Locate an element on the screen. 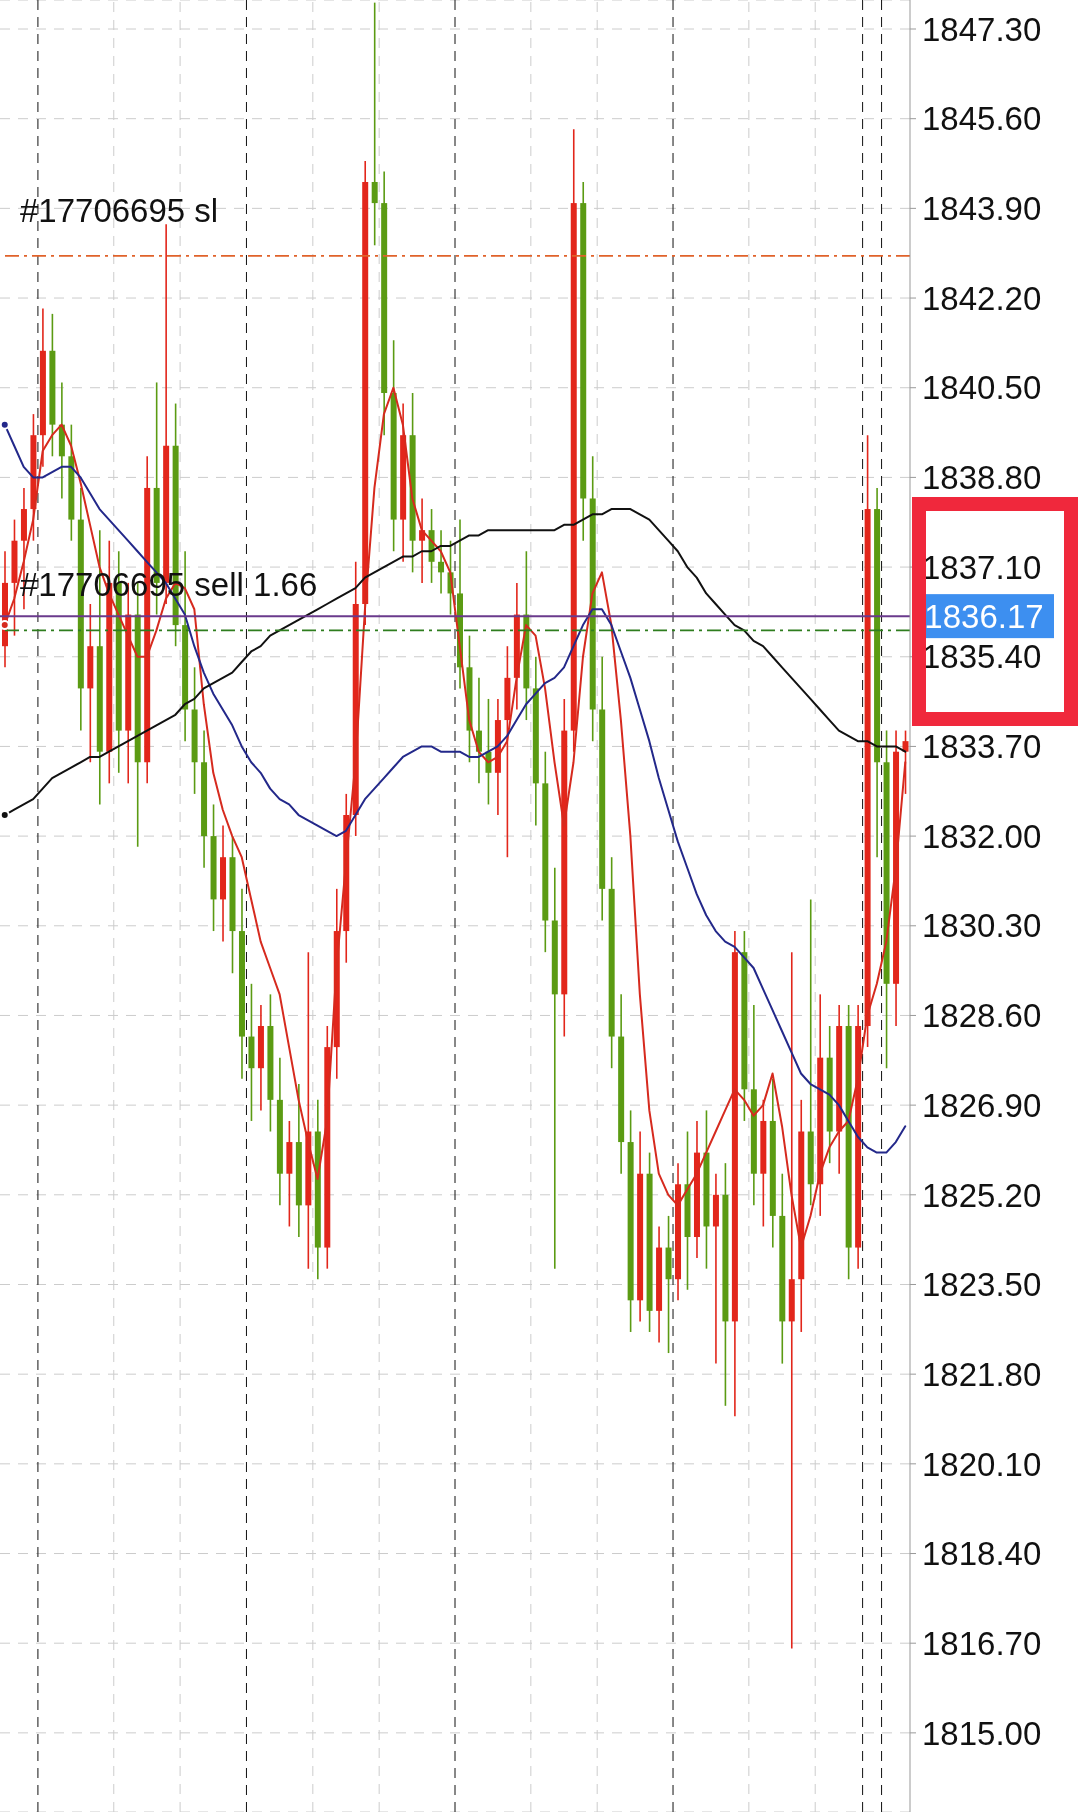 This screenshot has width=1080, height=1812. y-tick-label: 1835.40 is located at coordinates (982, 657).